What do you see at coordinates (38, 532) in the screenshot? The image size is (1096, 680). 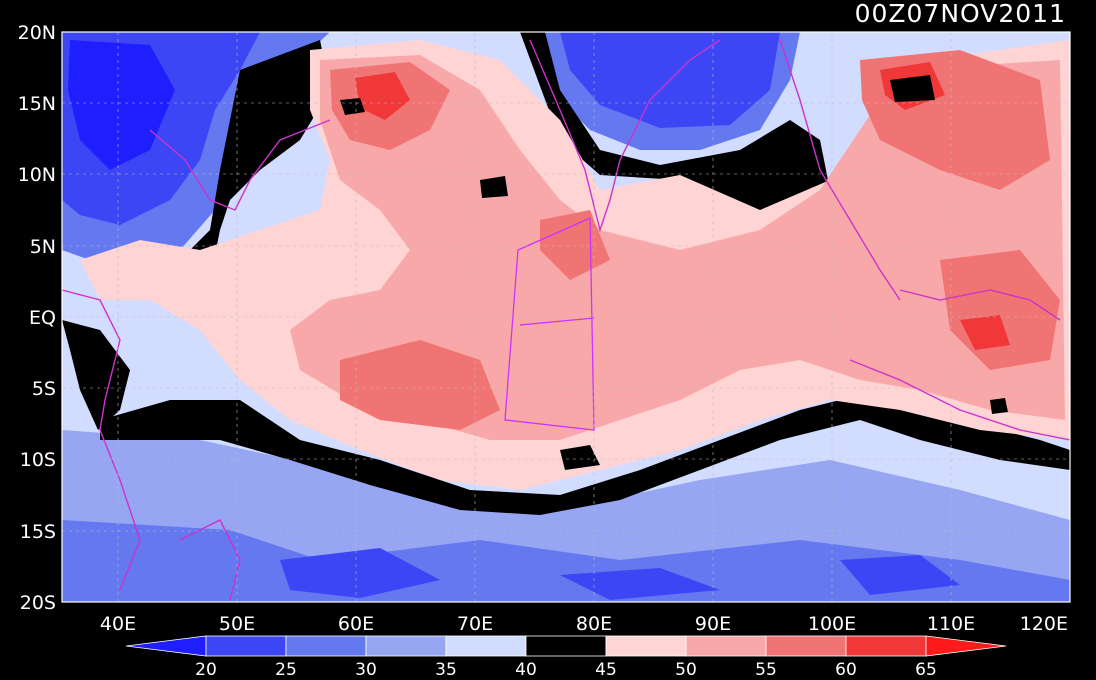 I see `lat-label: 15S` at bounding box center [38, 532].